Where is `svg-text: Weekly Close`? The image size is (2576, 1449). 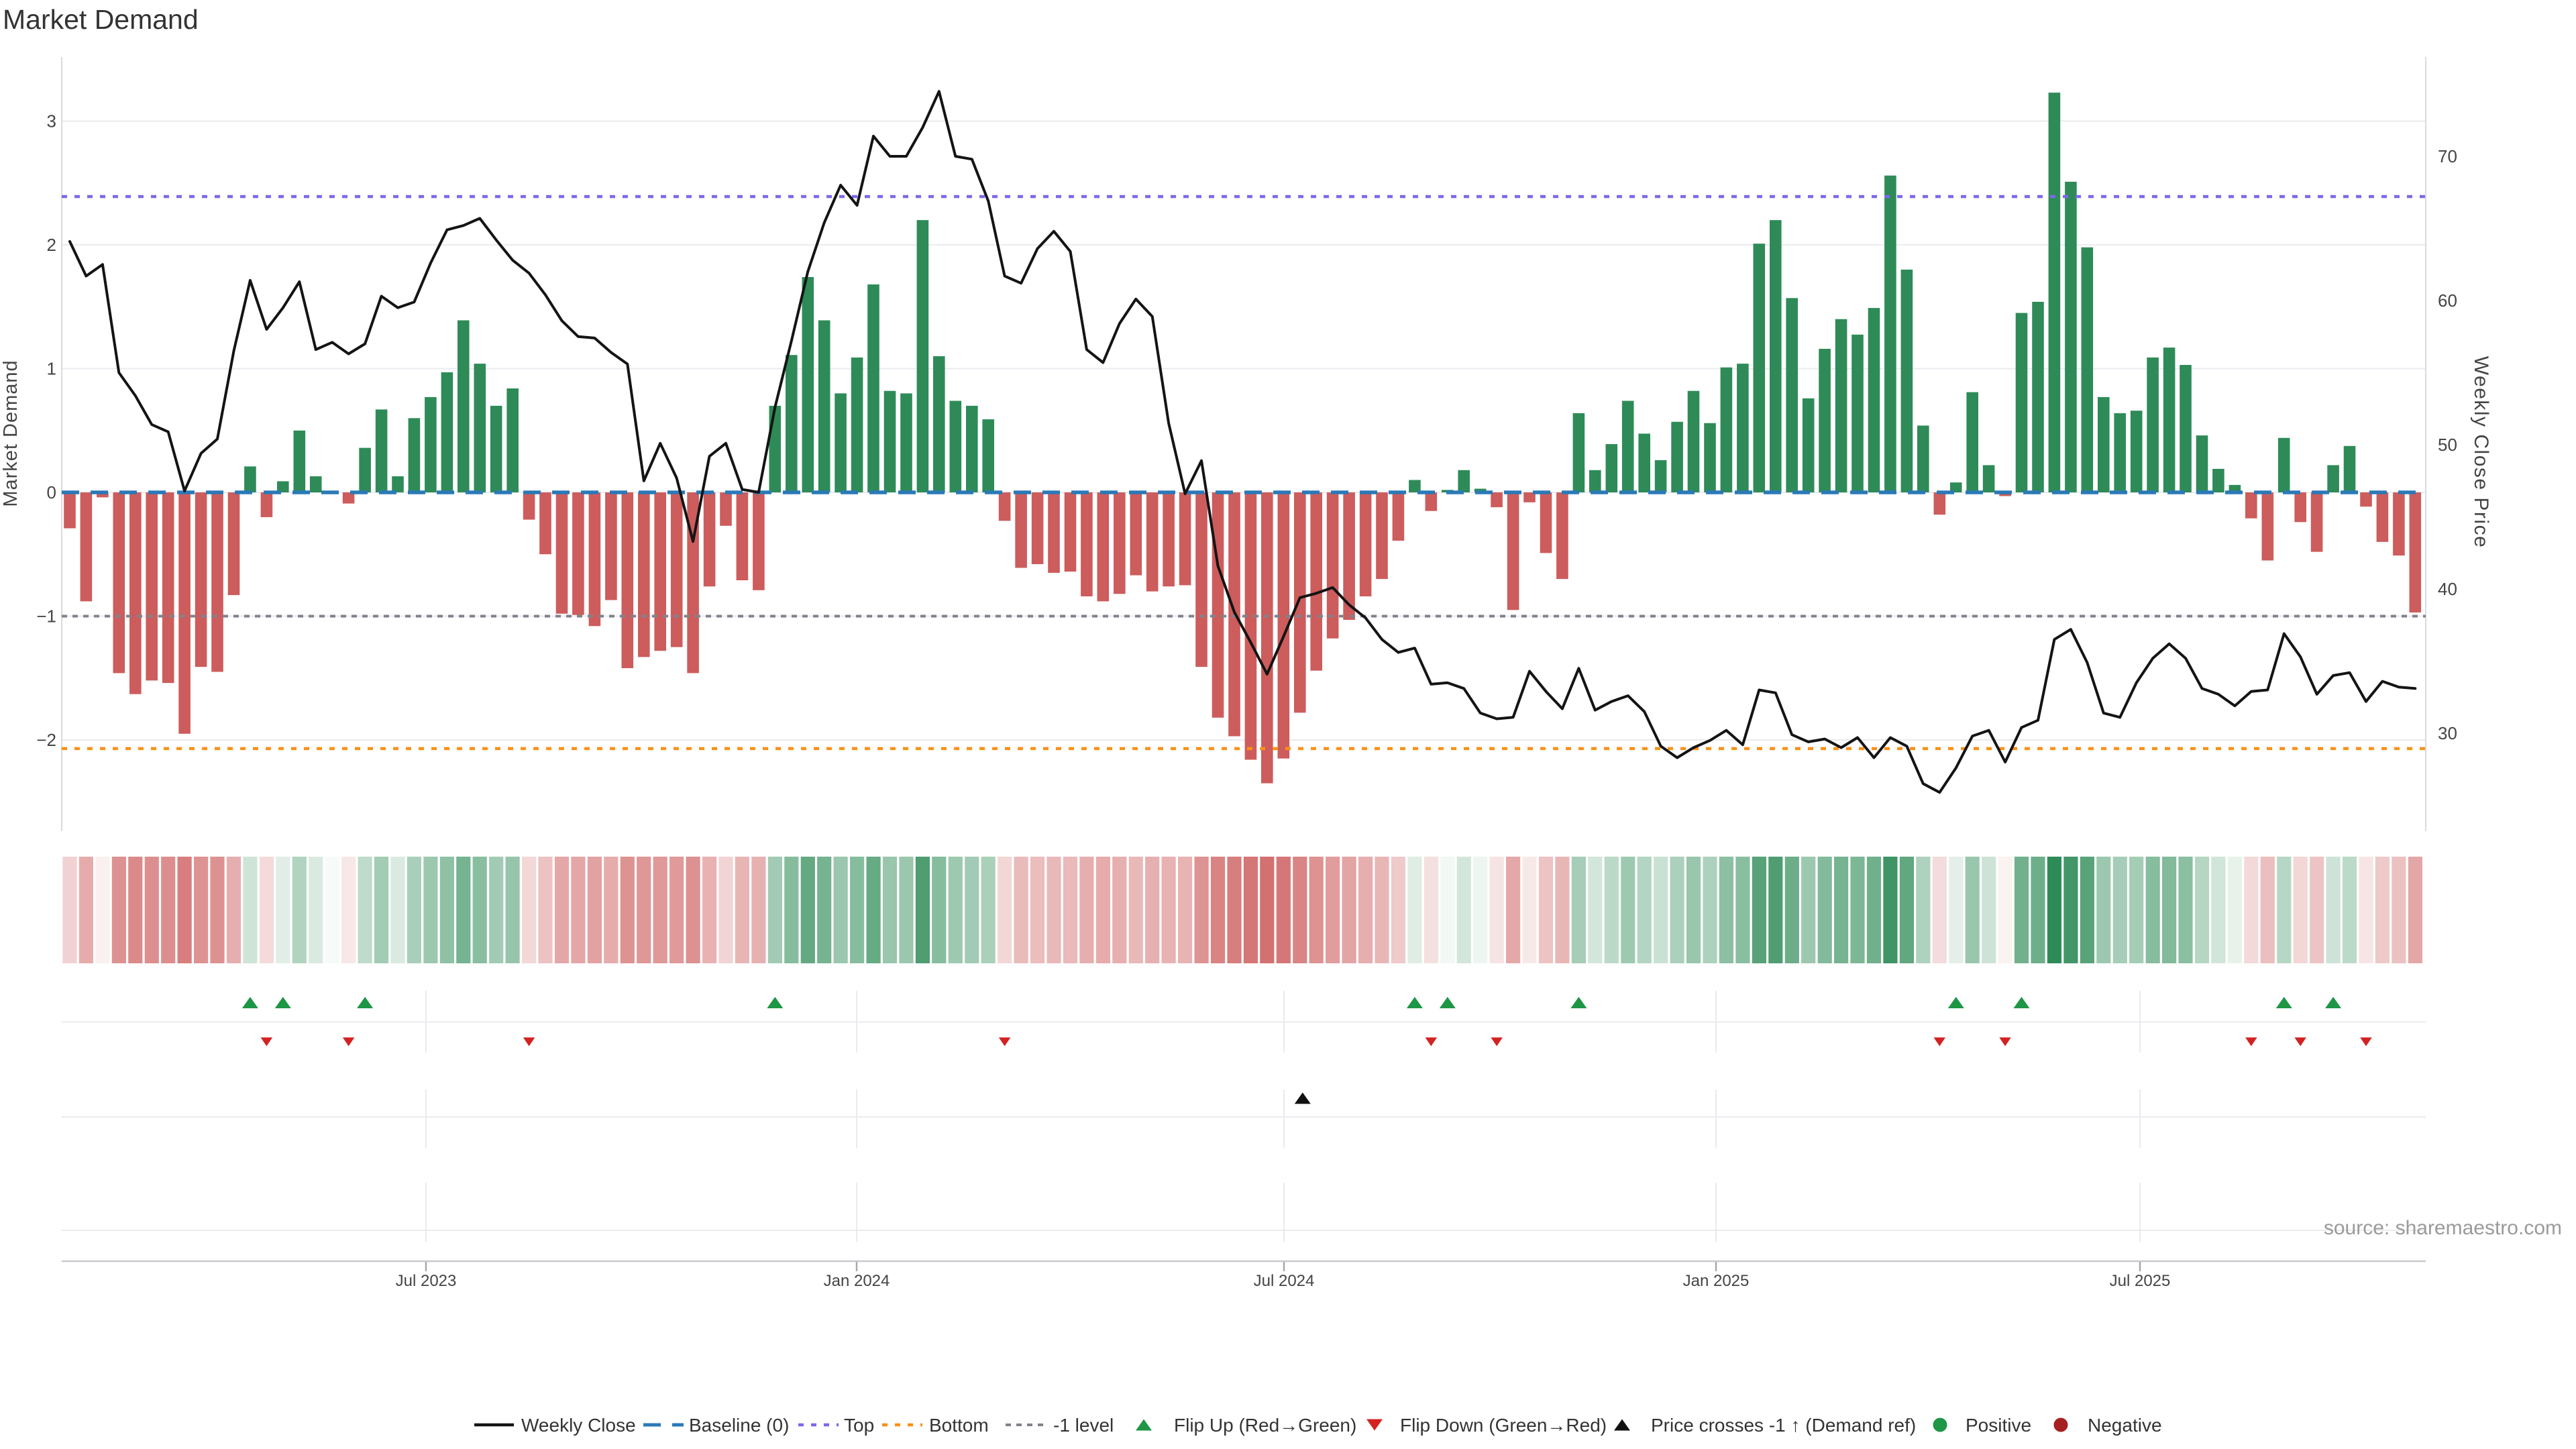 svg-text: Weekly Close is located at coordinates (578, 1425).